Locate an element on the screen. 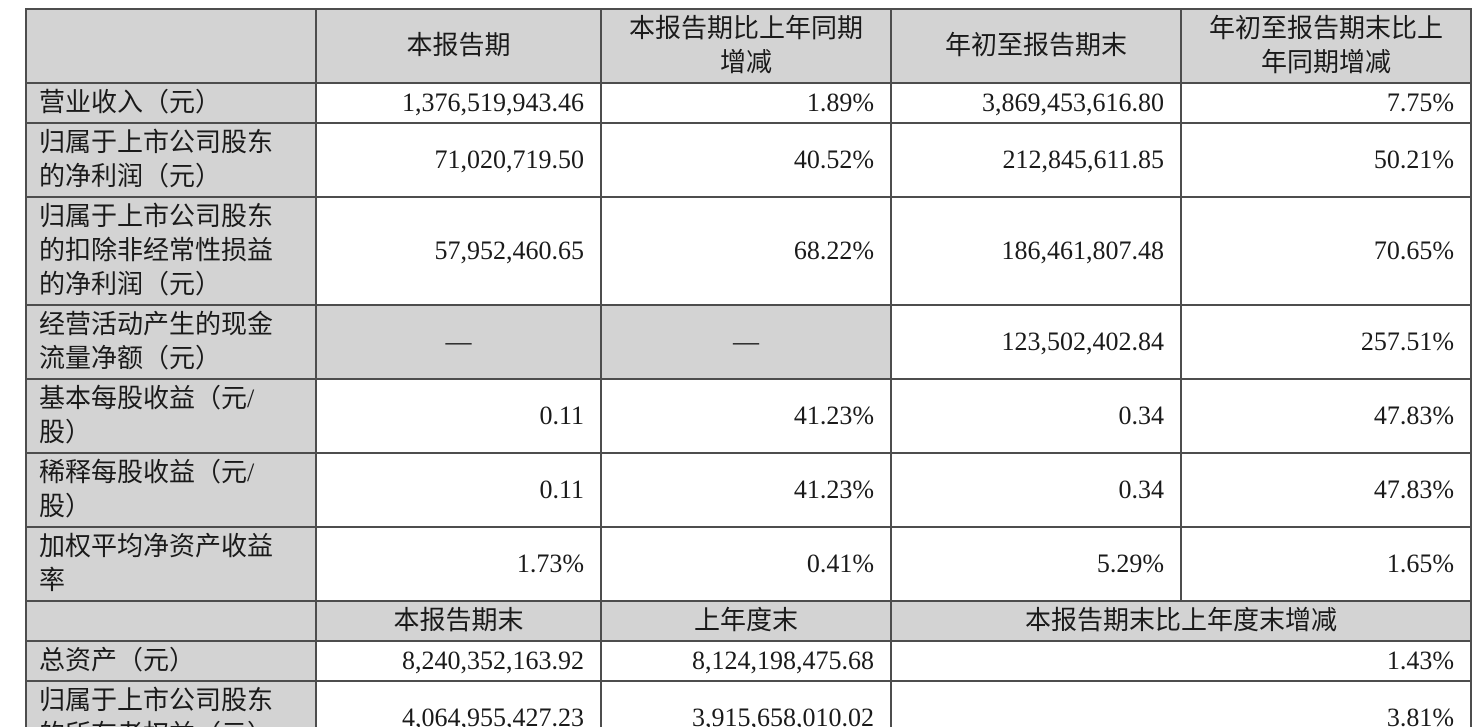  cell-value: 7.75% is located at coordinates (1326, 103).